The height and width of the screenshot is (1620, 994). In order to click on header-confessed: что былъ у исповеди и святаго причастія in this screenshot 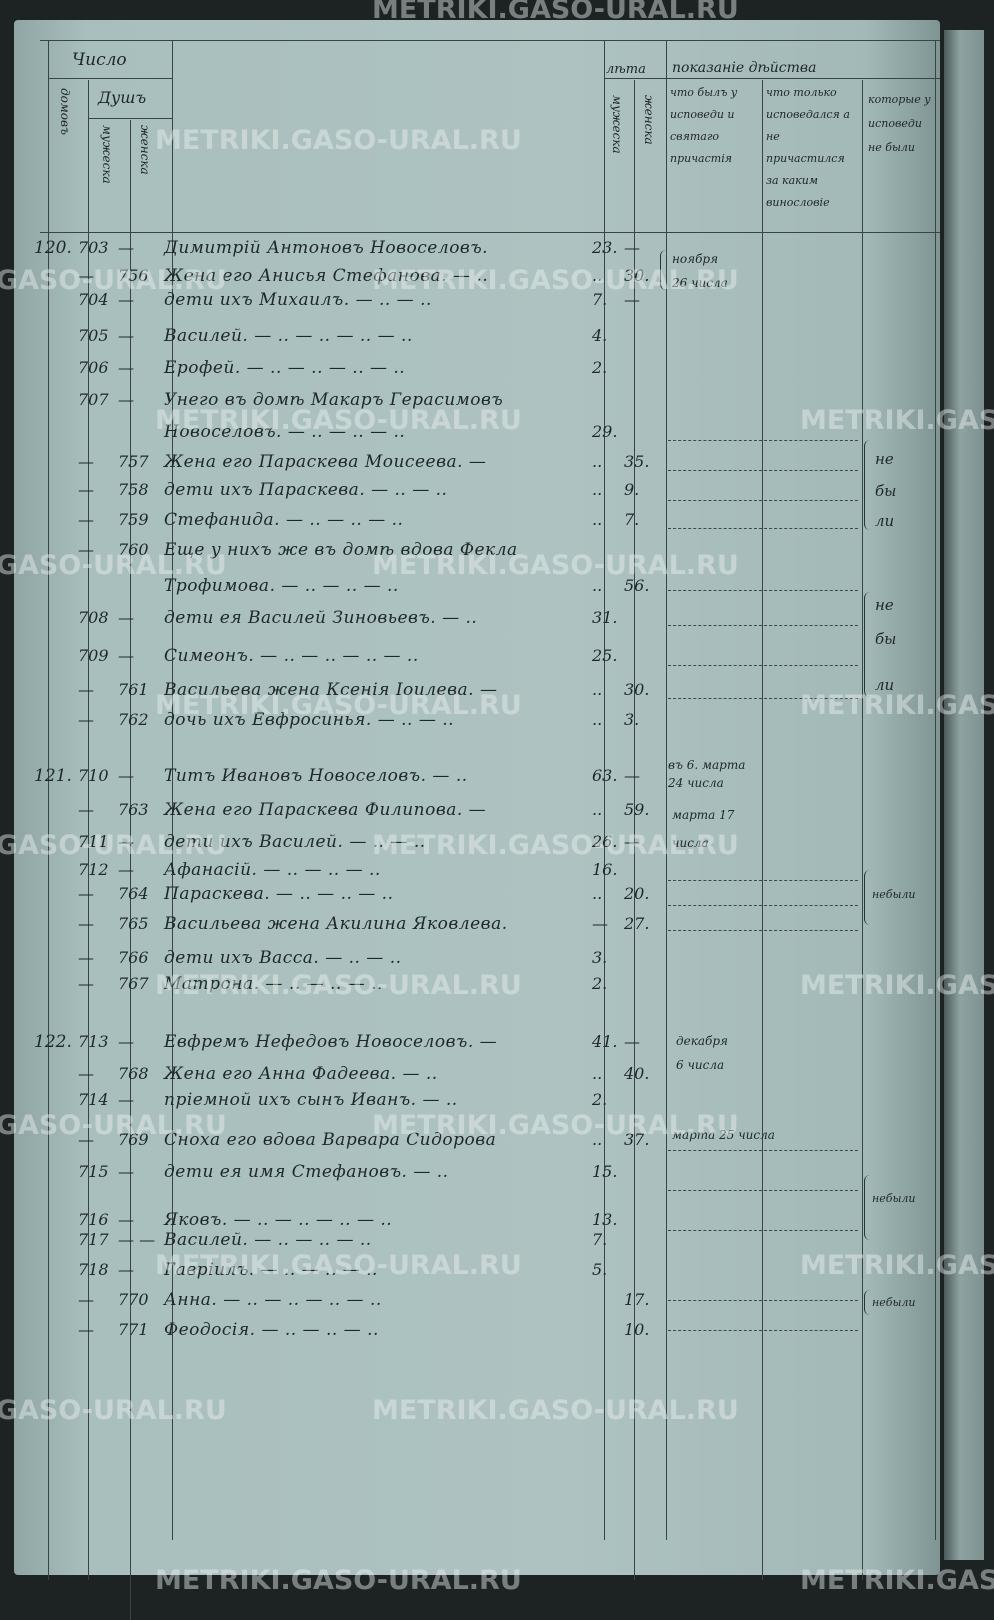, I will do `click(704, 125)`.